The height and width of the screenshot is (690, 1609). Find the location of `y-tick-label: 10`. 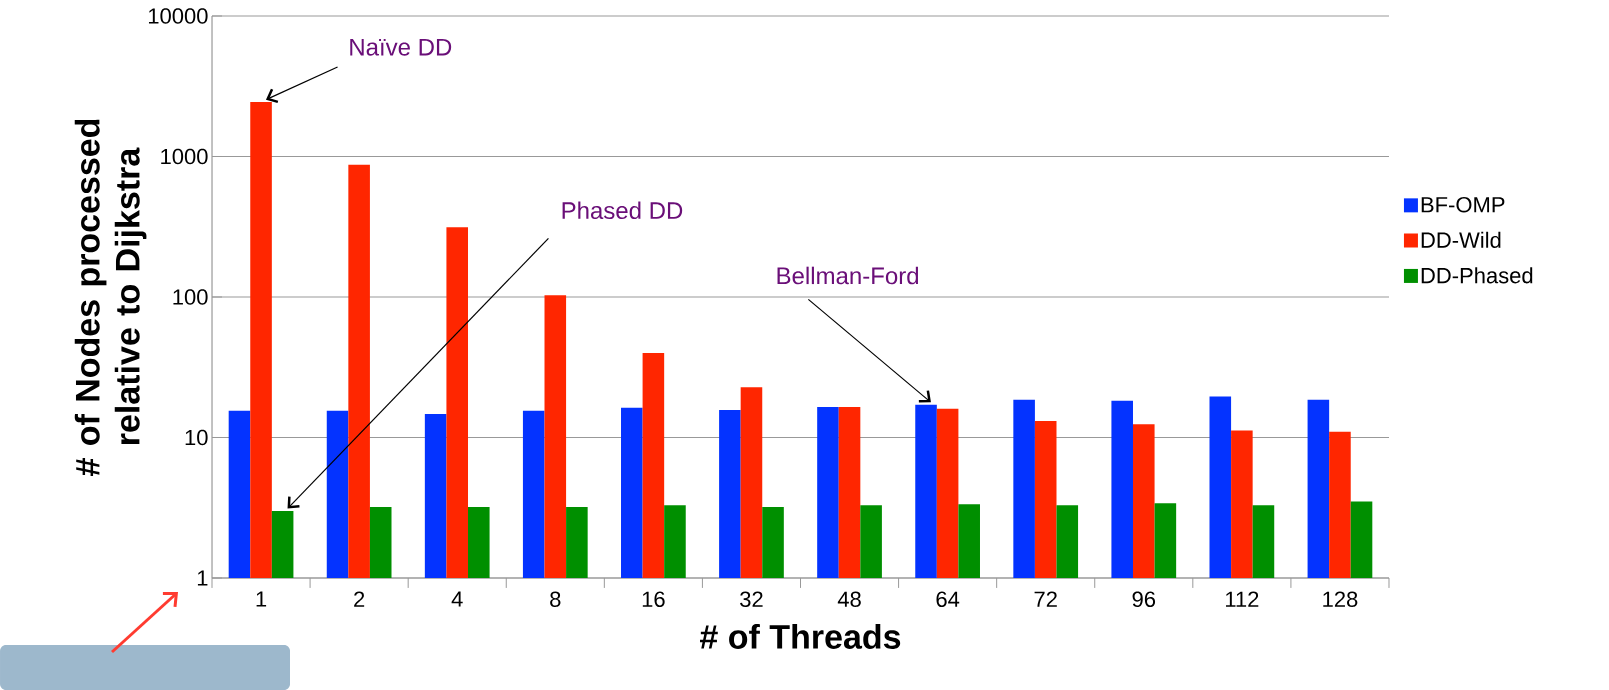

y-tick-label: 10 is located at coordinates (196, 437).